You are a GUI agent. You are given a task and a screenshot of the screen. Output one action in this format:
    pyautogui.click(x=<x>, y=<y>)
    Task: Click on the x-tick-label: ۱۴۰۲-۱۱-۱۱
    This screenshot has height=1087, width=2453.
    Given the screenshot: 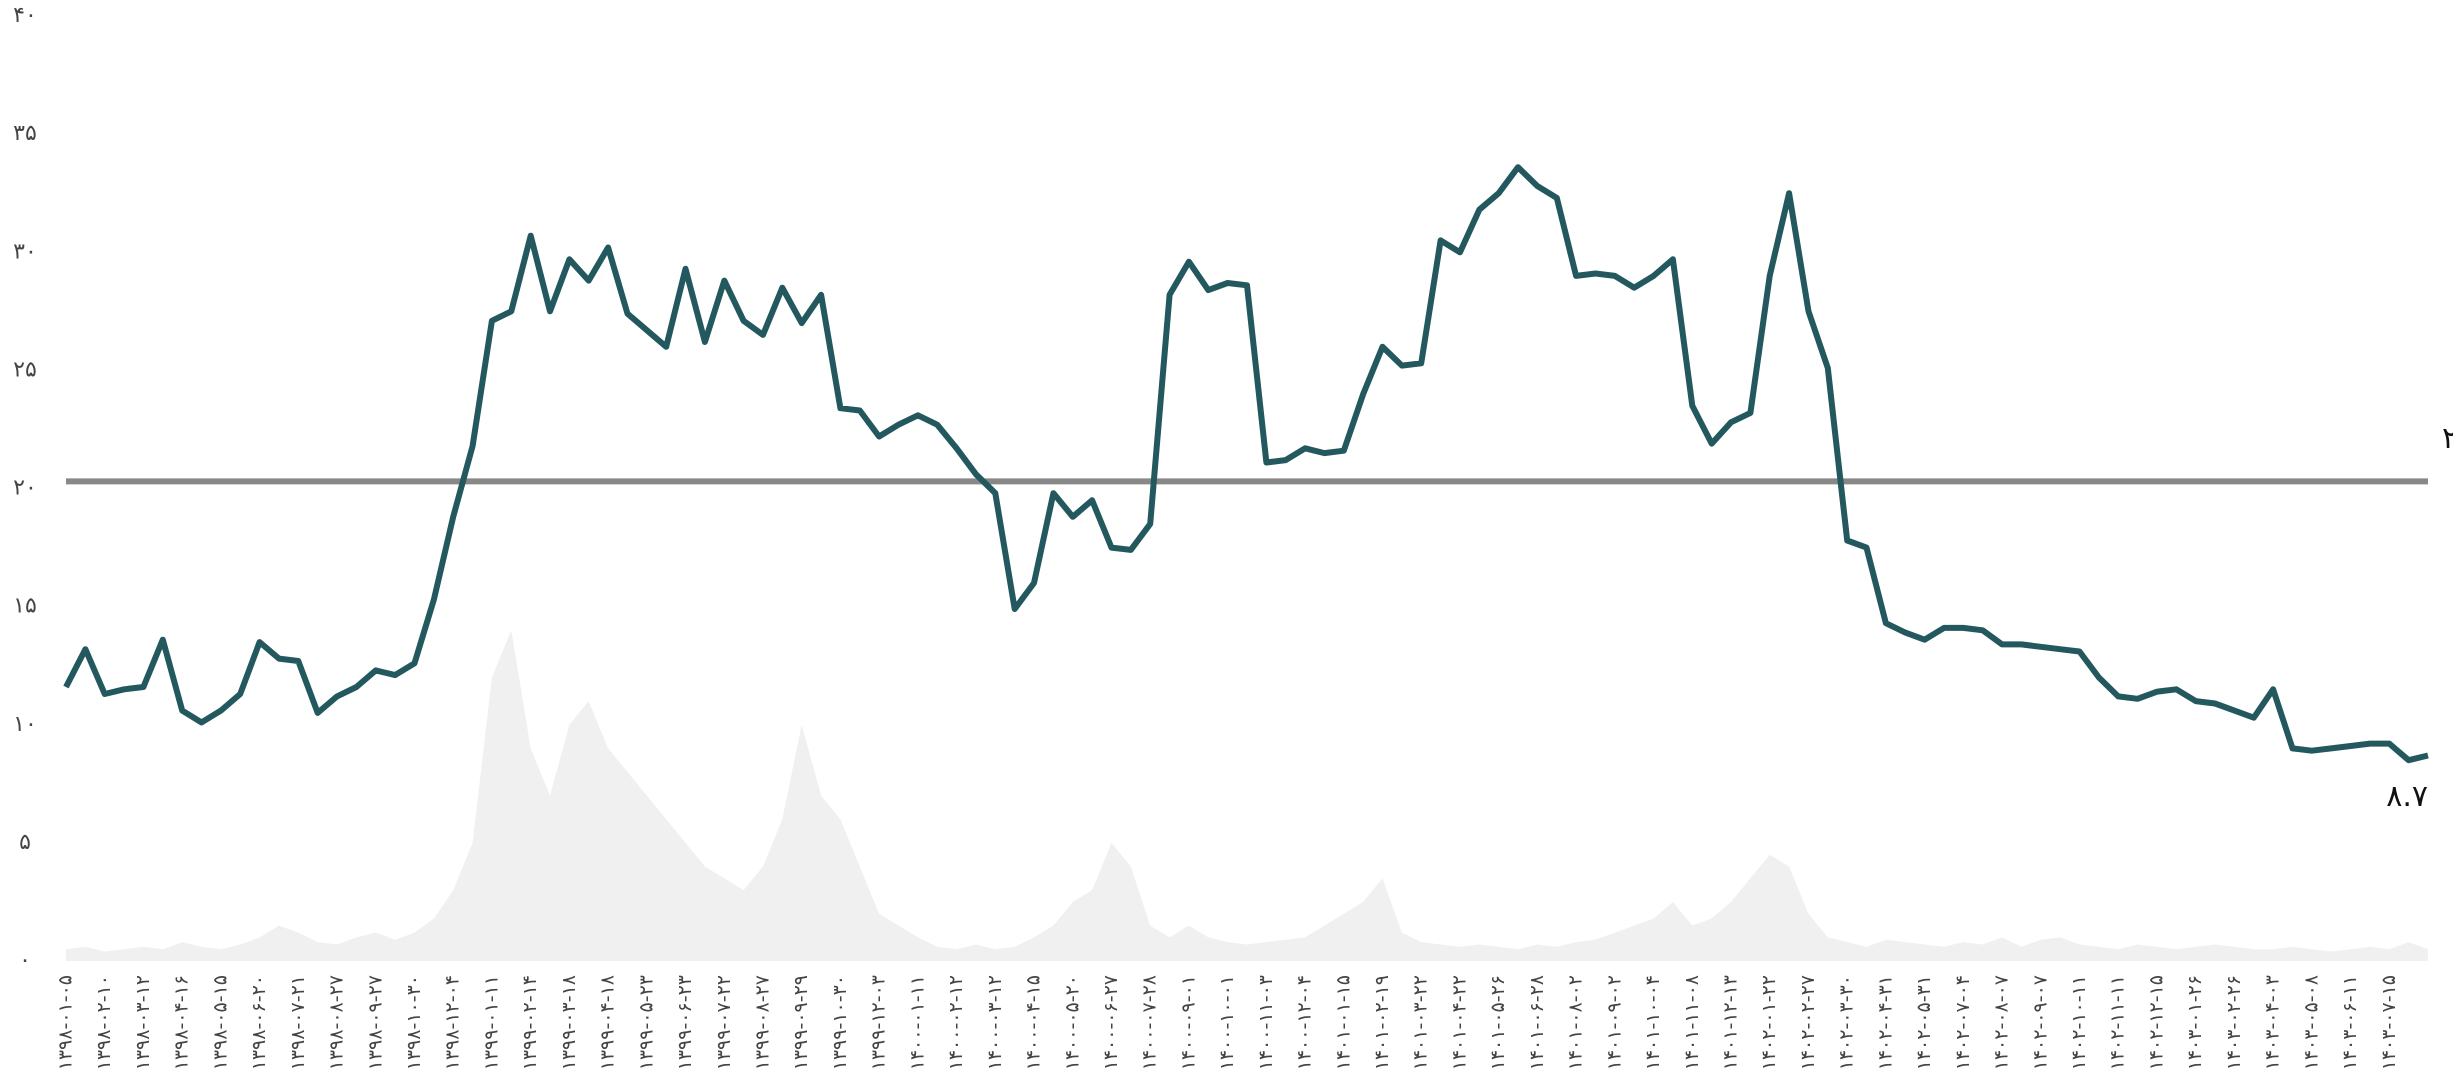 What is the action you would take?
    pyautogui.click(x=2118, y=1022)
    